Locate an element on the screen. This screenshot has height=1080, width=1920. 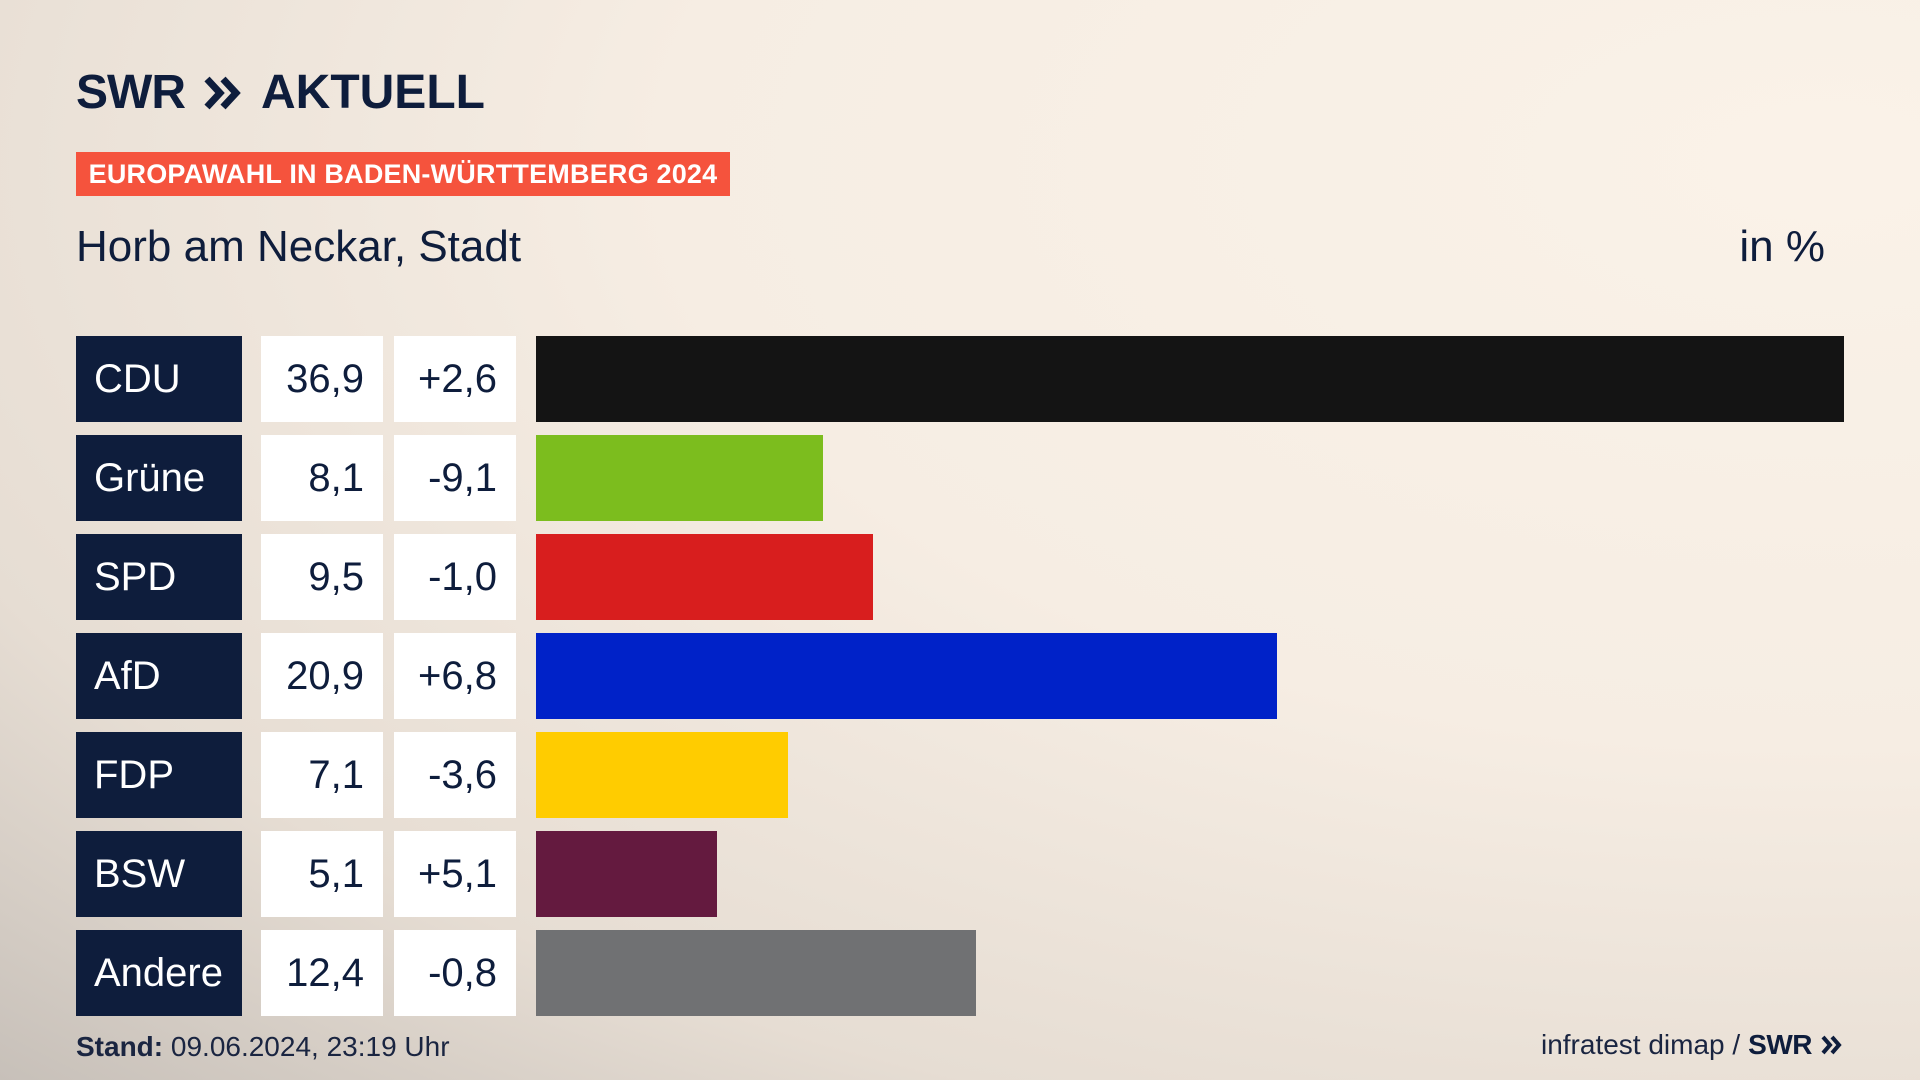
chart-row: Grüne 8,1 -9,1 is located at coordinates (960, 478).